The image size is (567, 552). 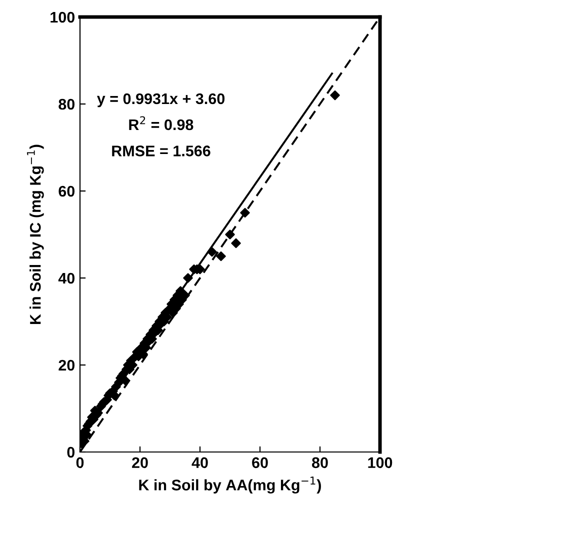 I want to click on y-tick-label: 40, so click(x=66, y=278).